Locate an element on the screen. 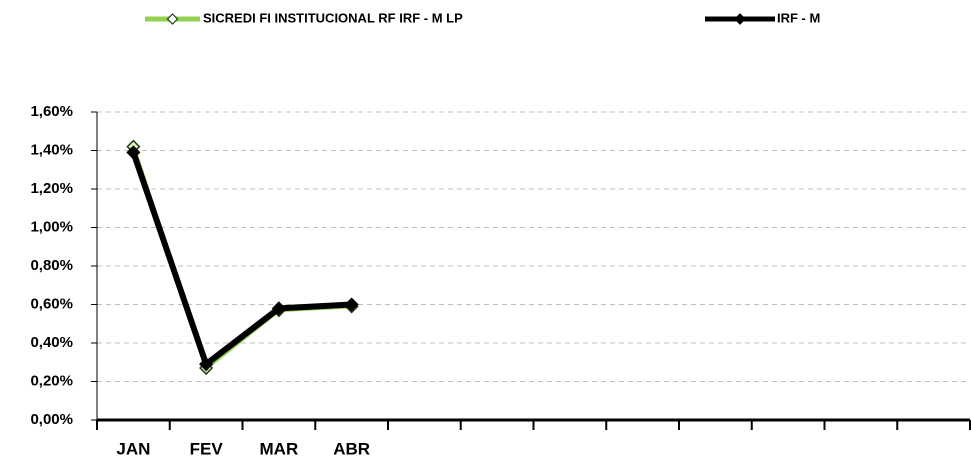 The height and width of the screenshot is (465, 971). y-tick-label: 1,40% is located at coordinates (51, 149).